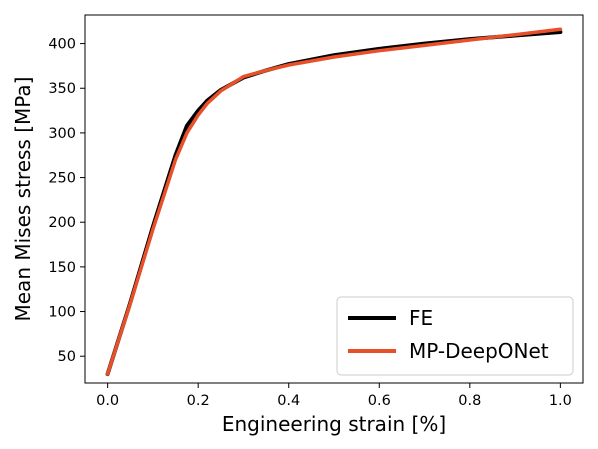  What do you see at coordinates (62, 313) in the screenshot?
I see `y-tick-label: 100` at bounding box center [62, 313].